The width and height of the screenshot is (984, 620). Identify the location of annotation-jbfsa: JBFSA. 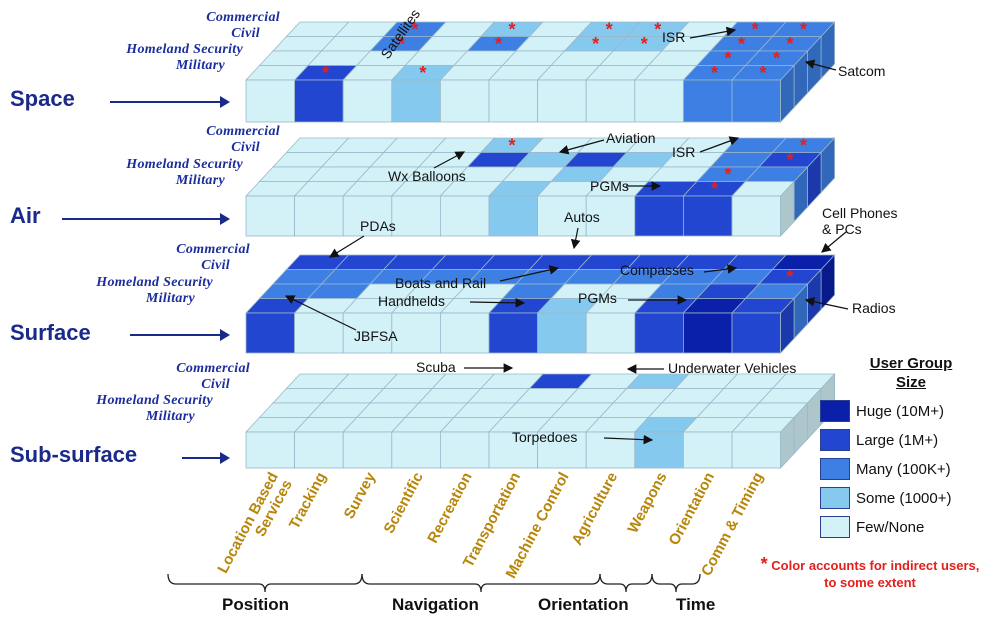
(376, 336).